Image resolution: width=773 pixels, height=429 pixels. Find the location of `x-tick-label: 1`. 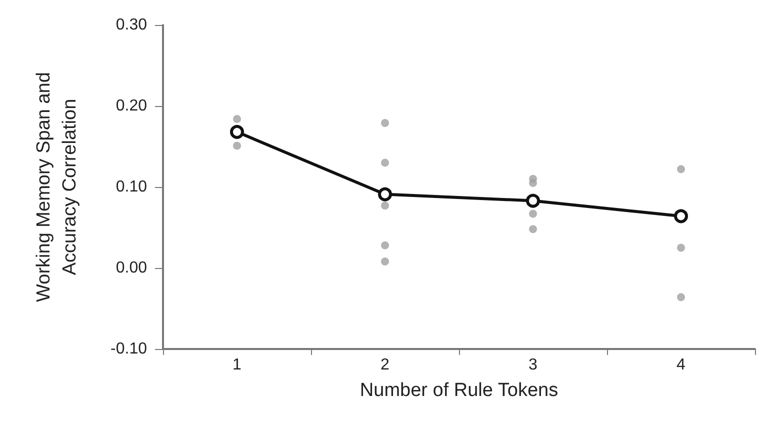

x-tick-label: 1 is located at coordinates (237, 365).